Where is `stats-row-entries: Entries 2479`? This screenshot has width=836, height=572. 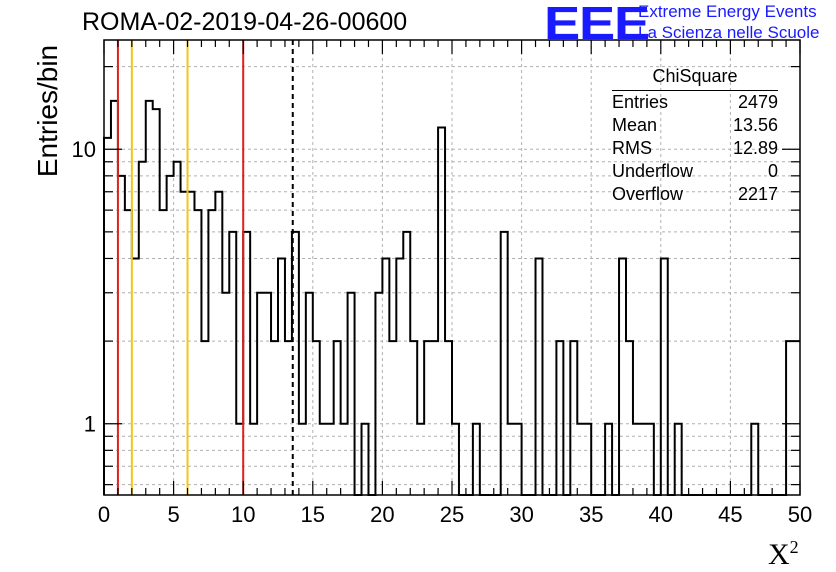
stats-row-entries: Entries 2479 is located at coordinates (695, 102).